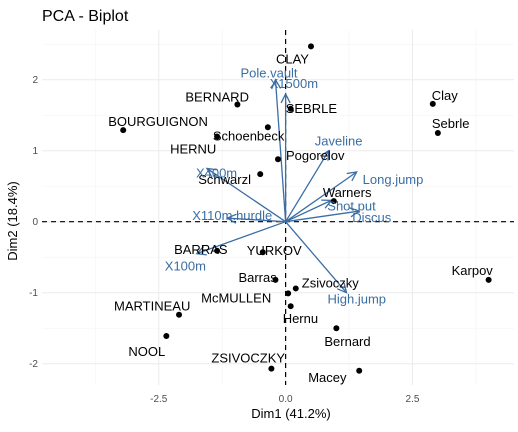  Describe the element at coordinates (257, 277) in the screenshot. I see `individual-label: Barras` at that location.